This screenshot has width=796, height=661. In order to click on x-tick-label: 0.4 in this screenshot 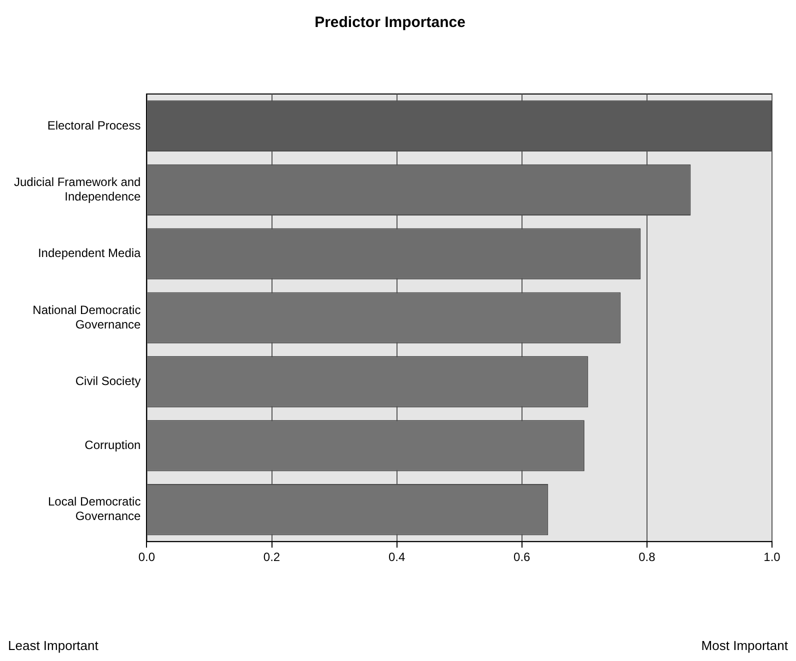, I will do `click(397, 557)`.